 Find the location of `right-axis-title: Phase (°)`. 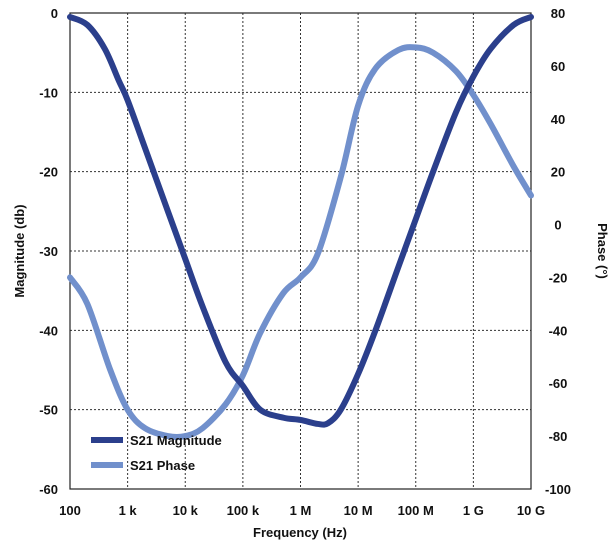

right-axis-title: Phase (°) is located at coordinates (602, 251).